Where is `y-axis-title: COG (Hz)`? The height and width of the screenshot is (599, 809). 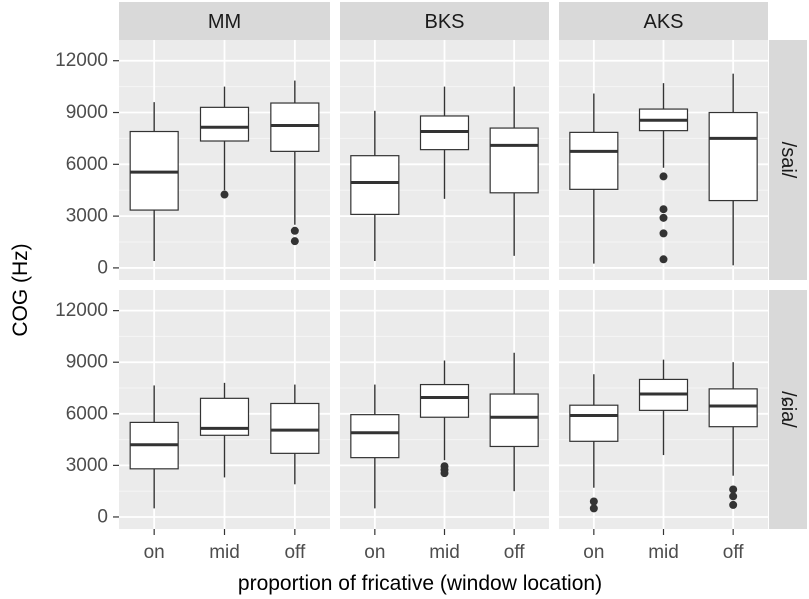
y-axis-title: COG (Hz) is located at coordinates (20, 289).